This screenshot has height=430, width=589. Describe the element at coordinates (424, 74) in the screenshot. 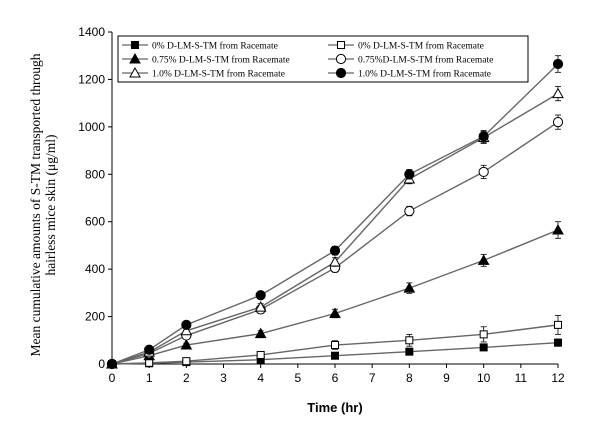

I see `legend-label-5: 1.0% D-LM-S-TM from Racemate` at that location.